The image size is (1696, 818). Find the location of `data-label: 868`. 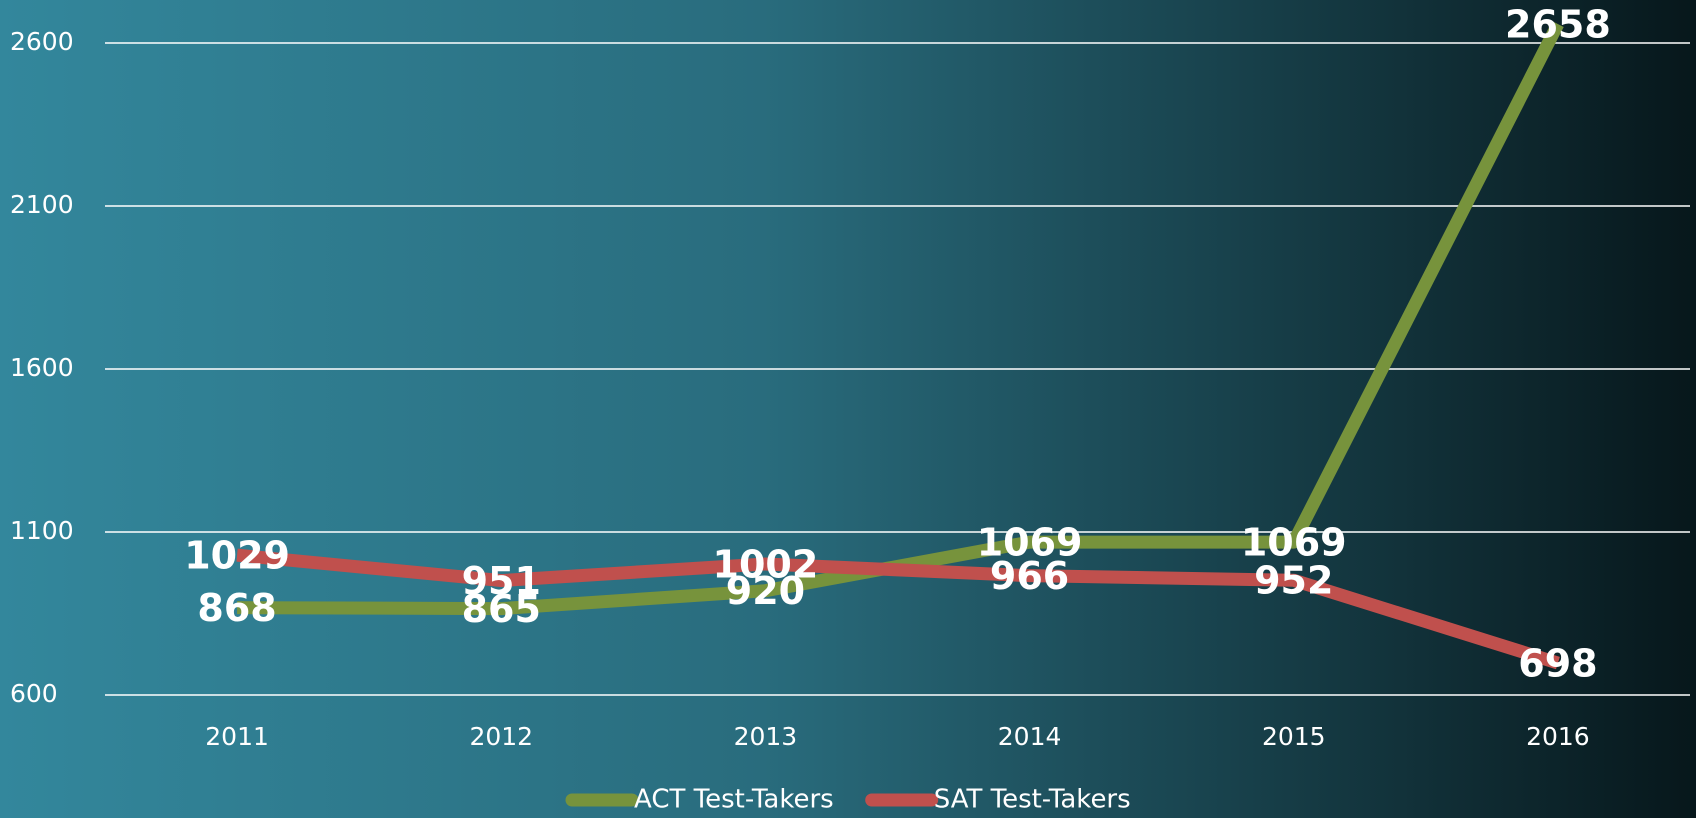

data-label: 868 is located at coordinates (236, 608).